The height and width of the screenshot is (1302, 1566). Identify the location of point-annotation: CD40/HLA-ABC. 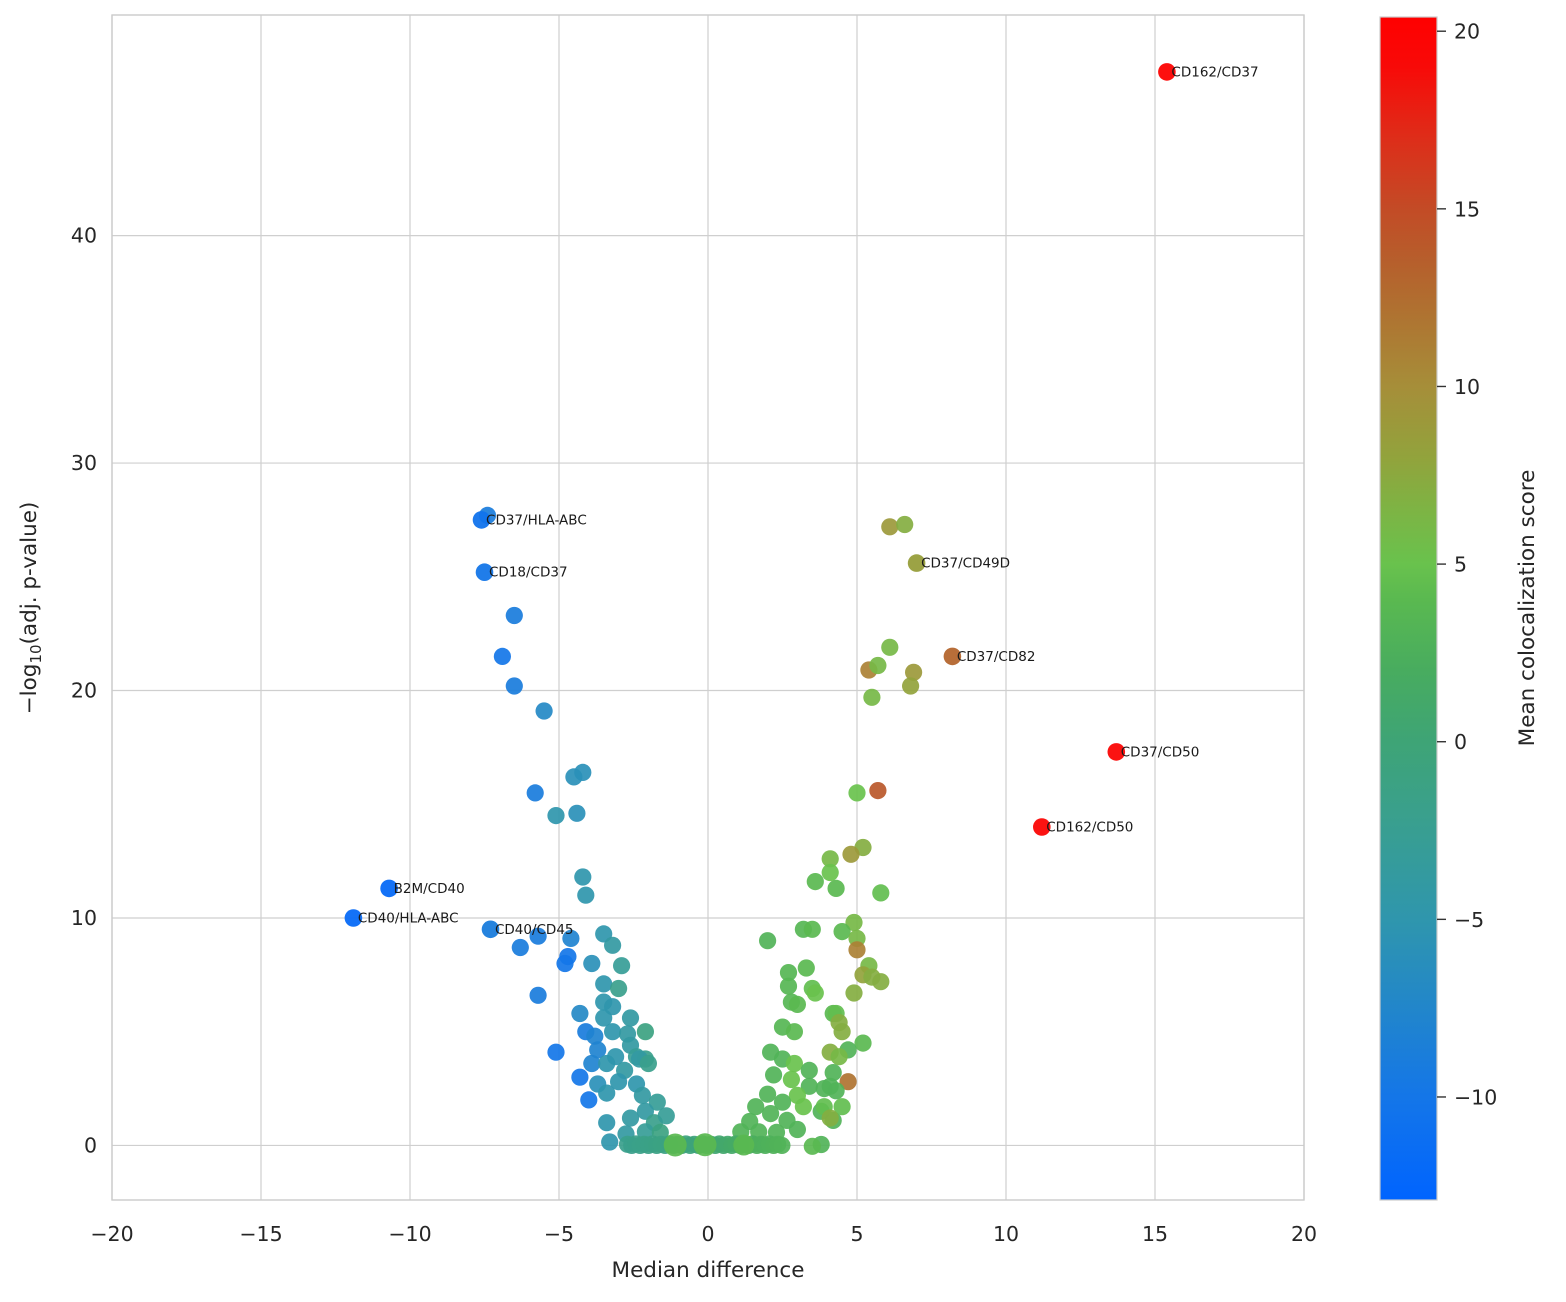
(408, 918).